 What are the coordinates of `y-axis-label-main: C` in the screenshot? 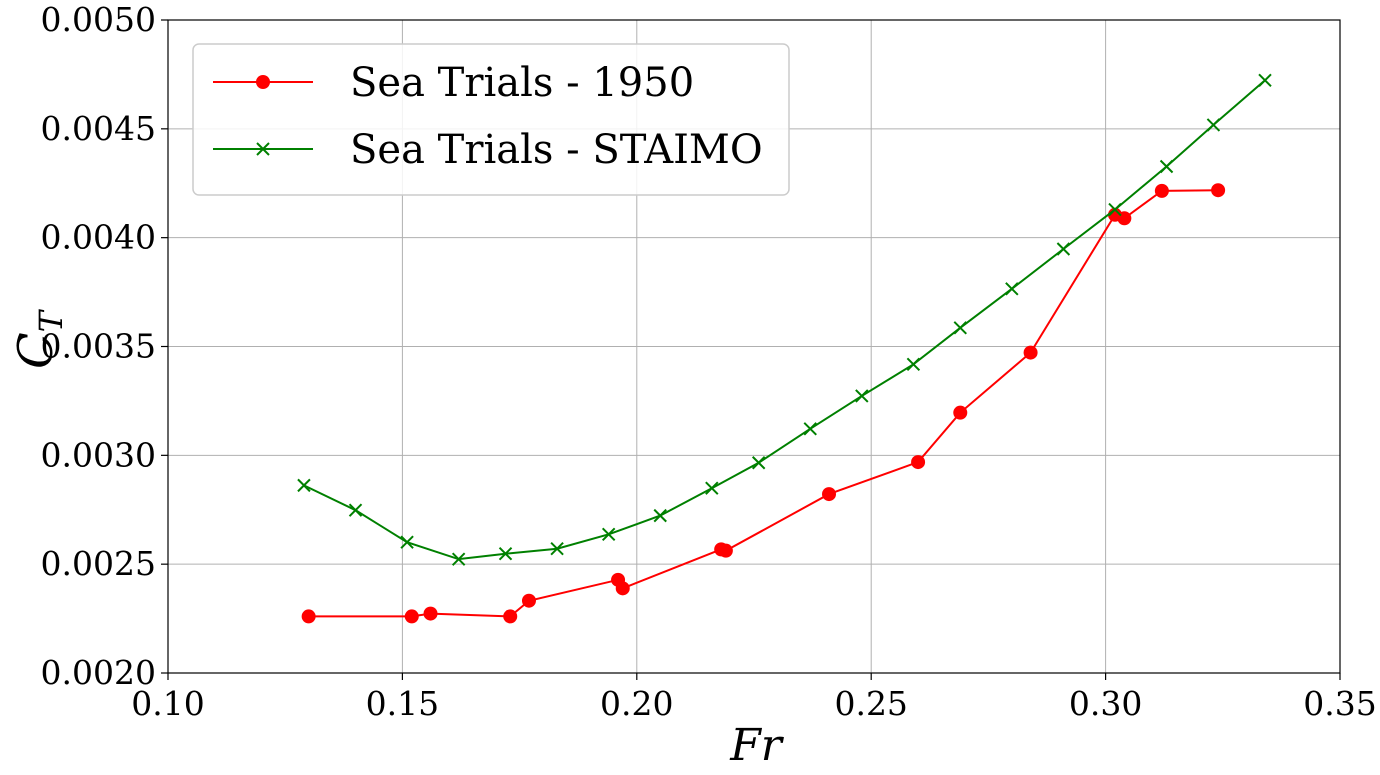 It's located at (36, 350).